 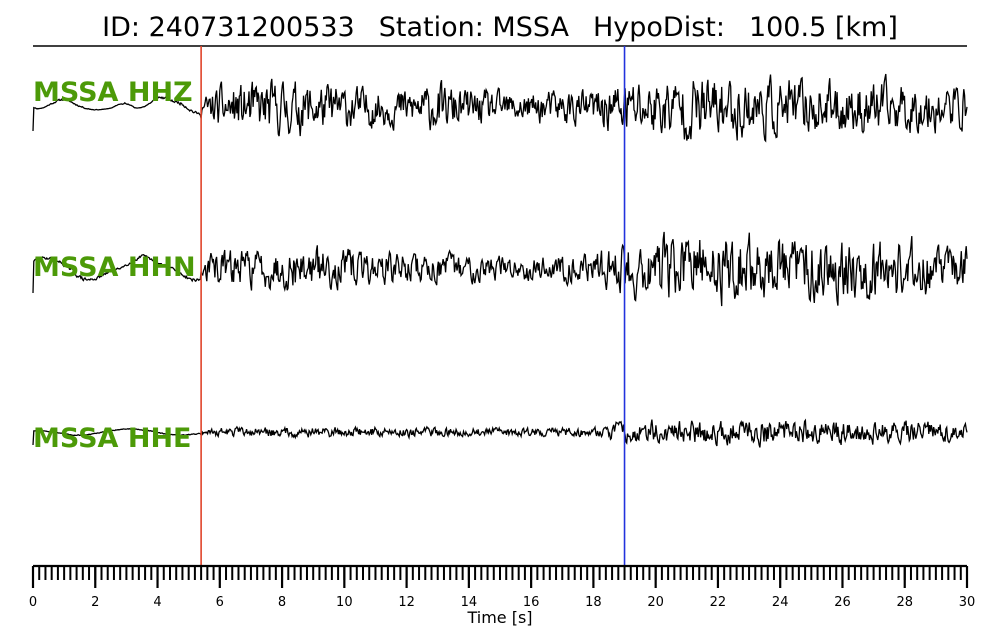 I want to click on x-tick-label: 10, so click(x=344, y=602).